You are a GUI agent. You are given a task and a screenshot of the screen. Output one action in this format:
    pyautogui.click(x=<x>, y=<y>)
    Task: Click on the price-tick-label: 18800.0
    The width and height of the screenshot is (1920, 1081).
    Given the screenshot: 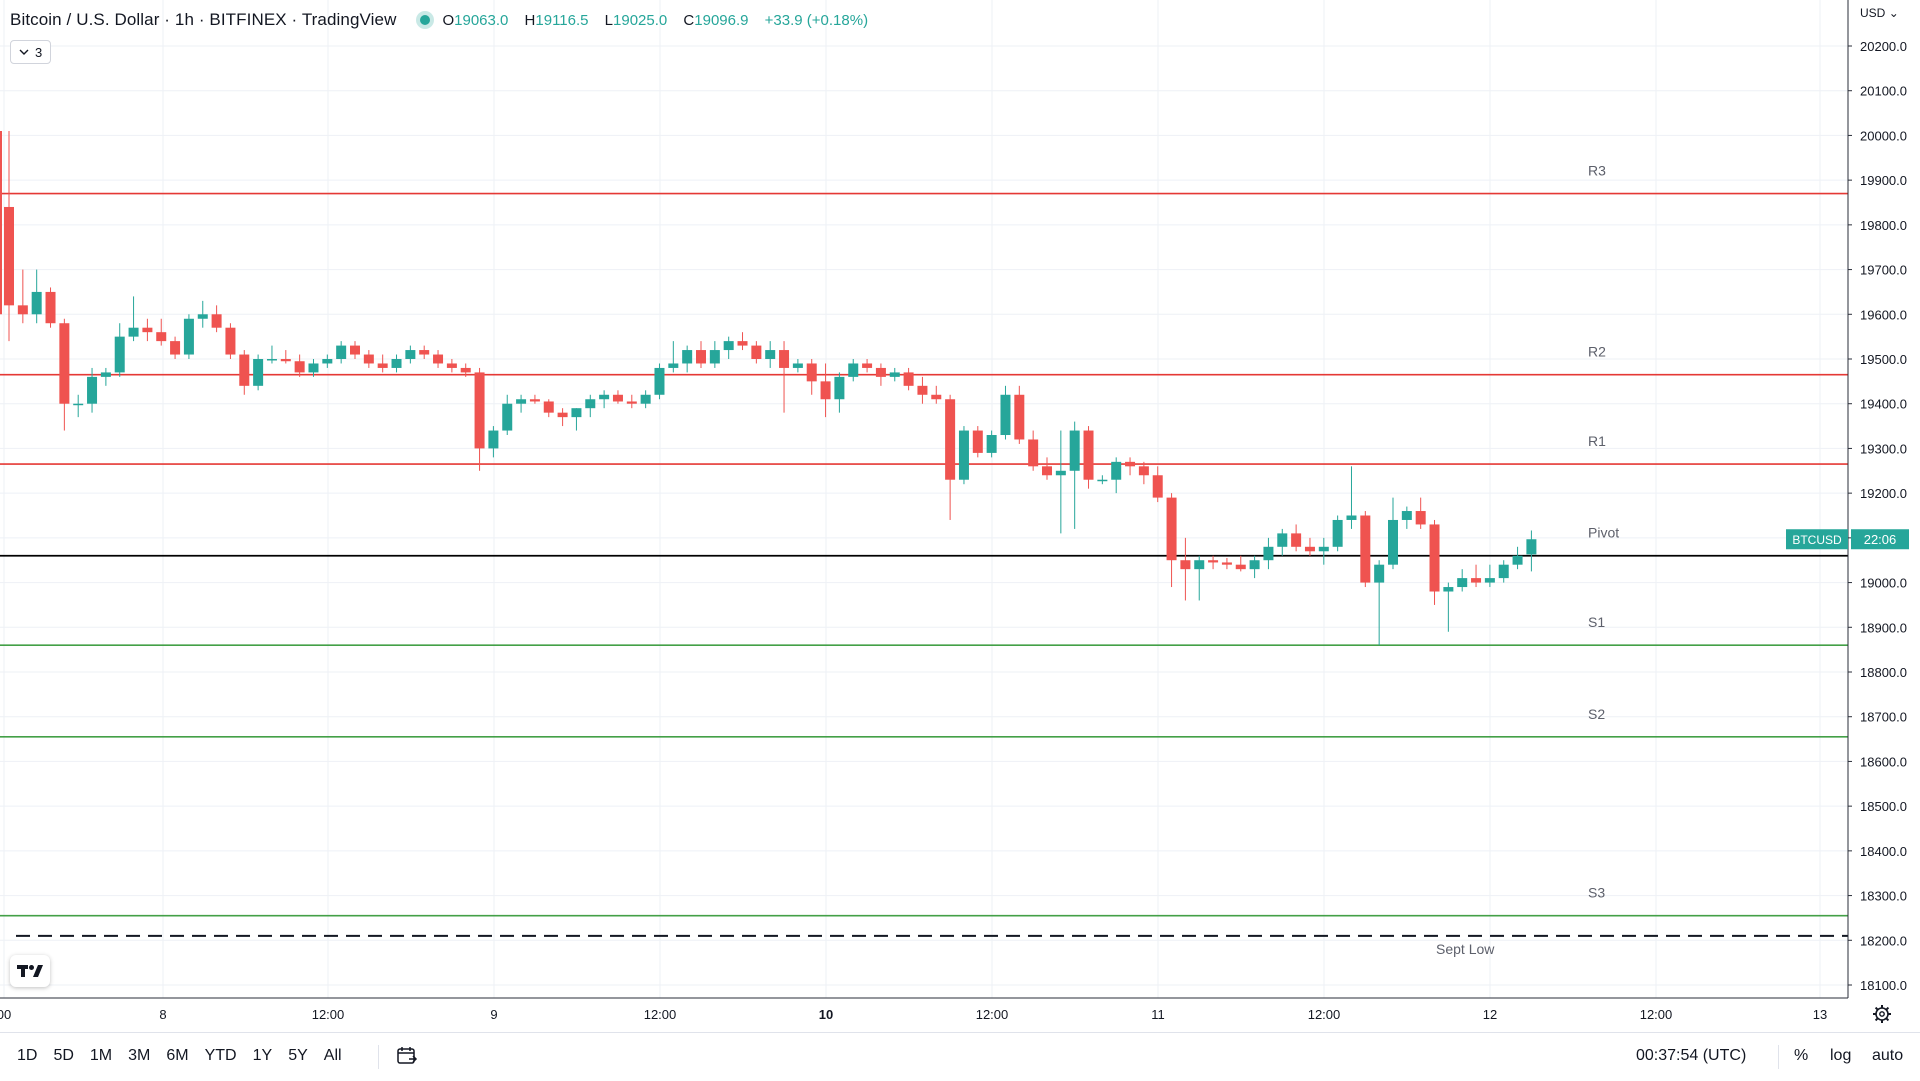 What is the action you would take?
    pyautogui.click(x=1883, y=672)
    